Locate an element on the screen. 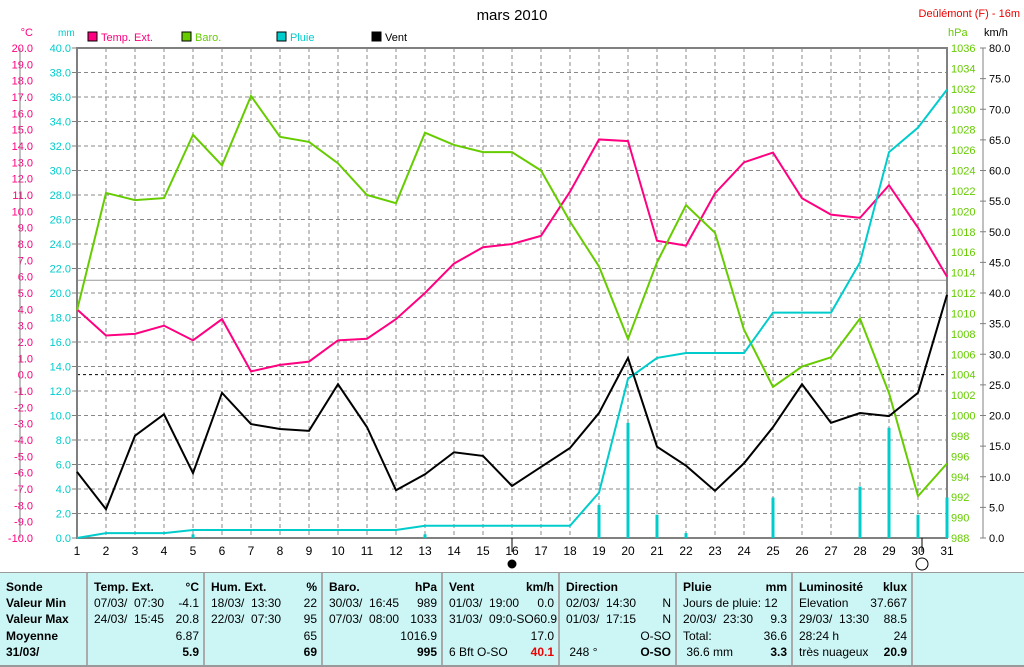 Image resolution: width=1024 pixels, height=667 pixels. table-header: Temp. Ext. °C is located at coordinates (146, 587).